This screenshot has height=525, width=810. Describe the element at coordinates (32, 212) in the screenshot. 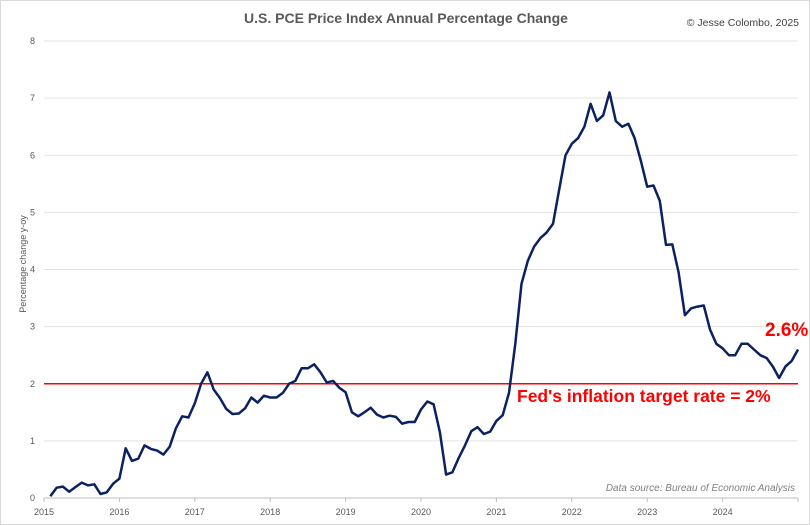

I see `y-tick-label: 5` at that location.